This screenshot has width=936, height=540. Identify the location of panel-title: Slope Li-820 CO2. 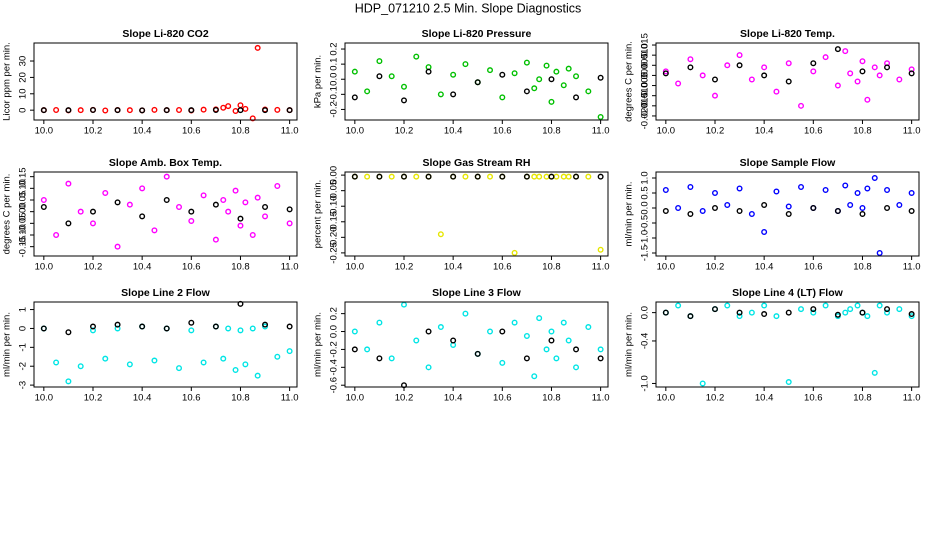
(165, 34).